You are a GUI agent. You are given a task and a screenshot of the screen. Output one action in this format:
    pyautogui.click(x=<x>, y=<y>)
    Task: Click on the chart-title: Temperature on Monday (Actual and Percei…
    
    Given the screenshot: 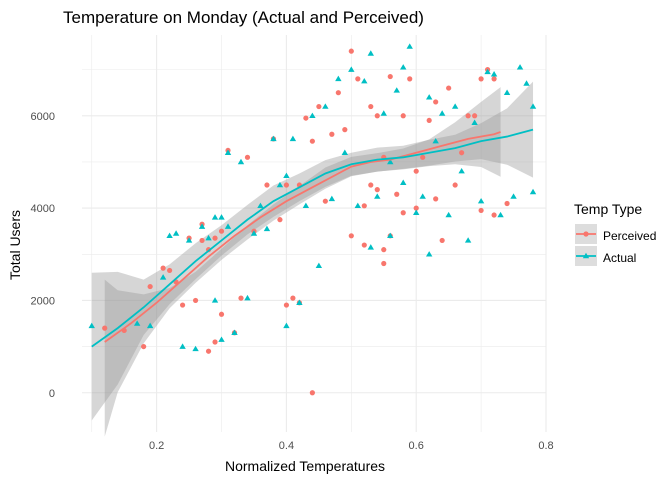 What is the action you would take?
    pyautogui.click(x=243, y=17)
    